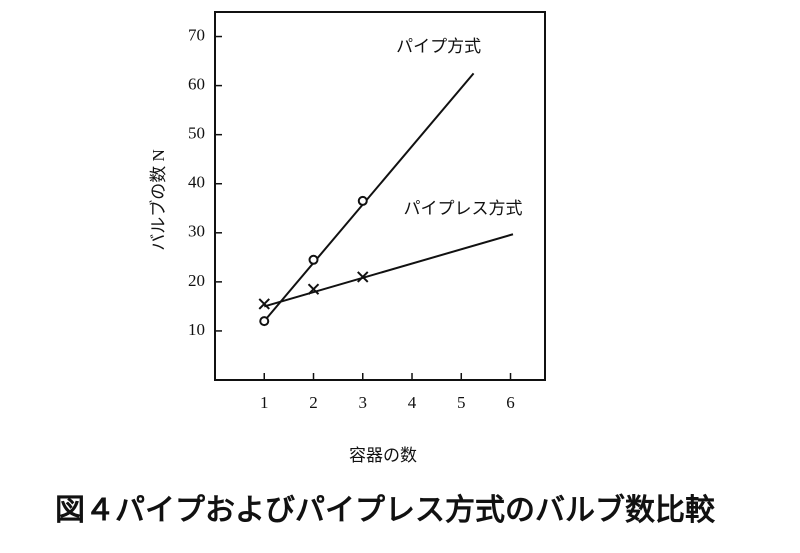  Describe the element at coordinates (196, 34) in the screenshot. I see `y-tick-label: 70` at that location.